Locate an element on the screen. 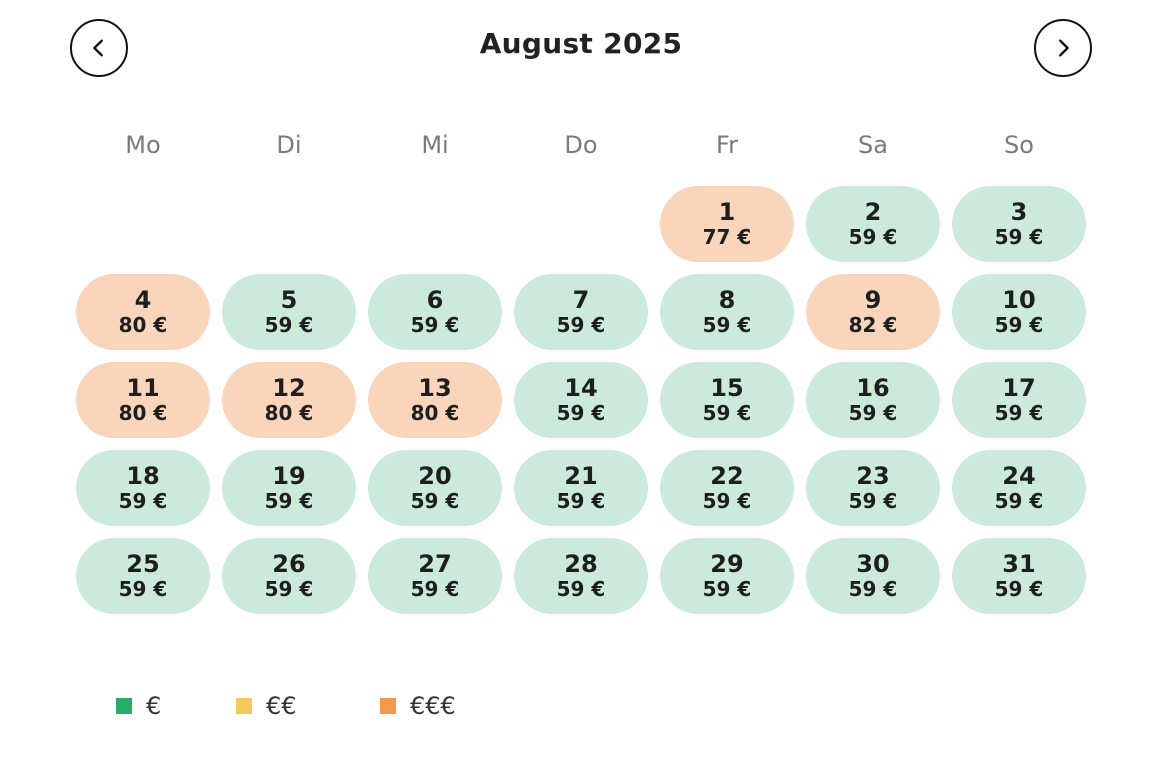 This screenshot has width=1156, height=762. calendar-day: 28 59 € is located at coordinates (581, 576).